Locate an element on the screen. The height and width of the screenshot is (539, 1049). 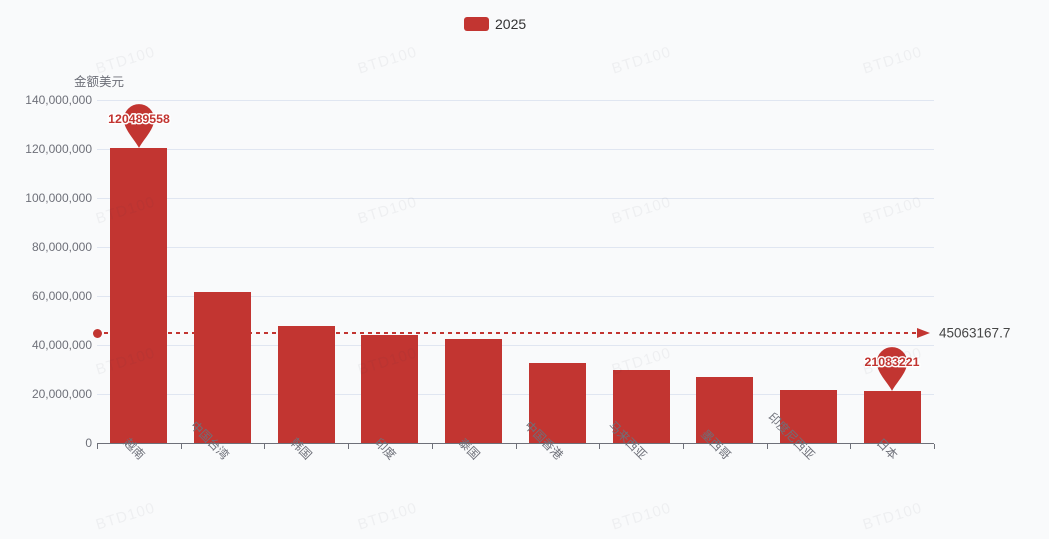
y-axis-tick-label: 120,000,000 is located at coordinates (58, 149).